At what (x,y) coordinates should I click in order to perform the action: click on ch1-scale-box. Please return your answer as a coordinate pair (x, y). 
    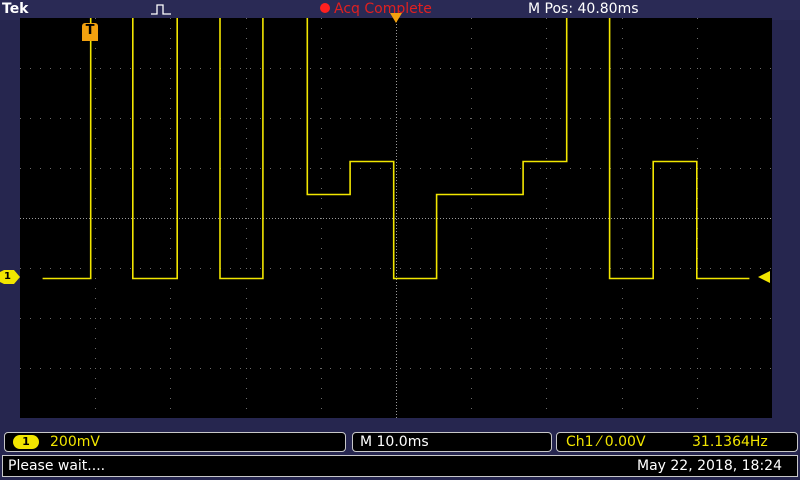
    Looking at the image, I should click on (175, 442).